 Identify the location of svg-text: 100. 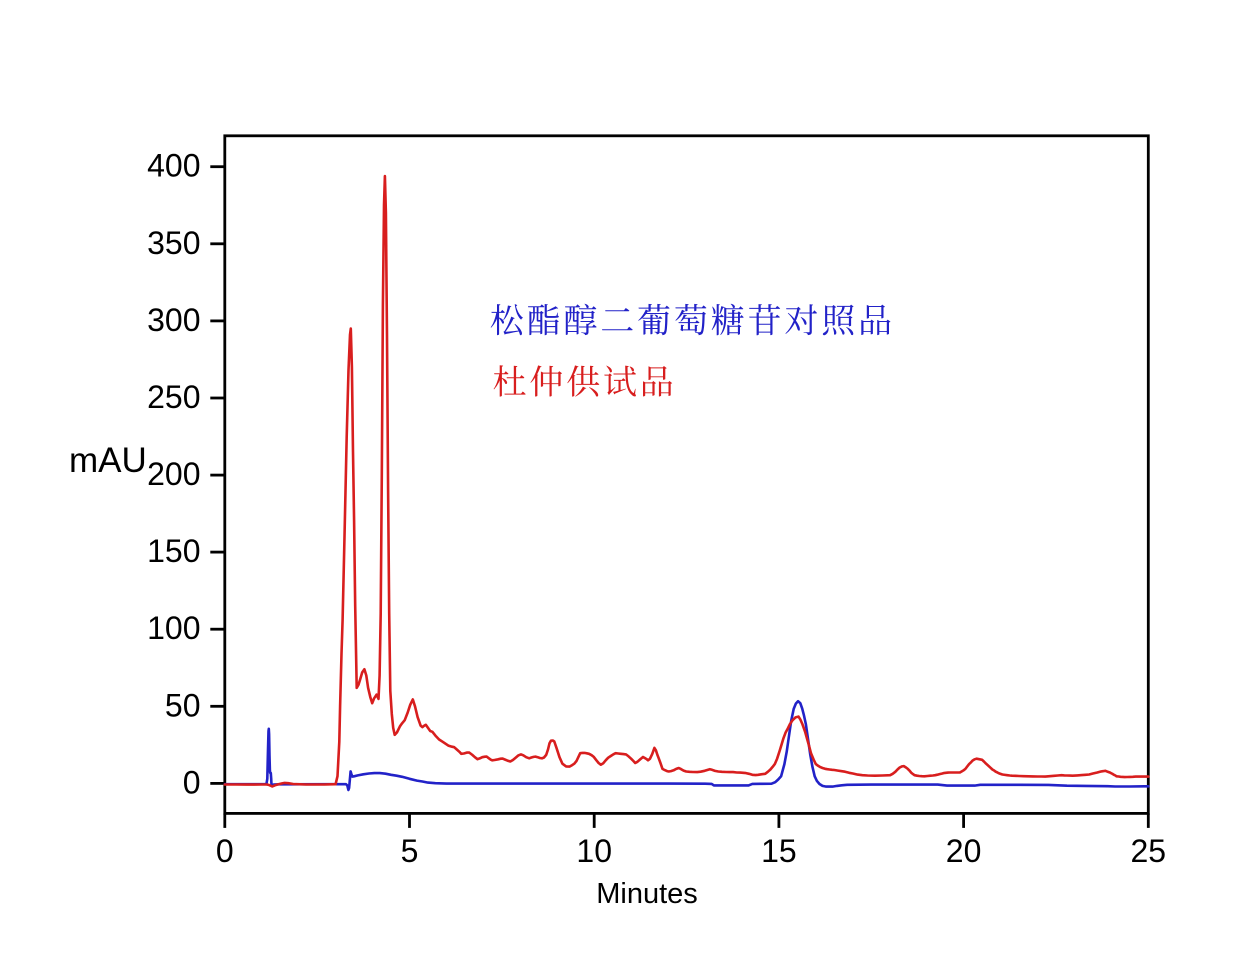
(173, 628).